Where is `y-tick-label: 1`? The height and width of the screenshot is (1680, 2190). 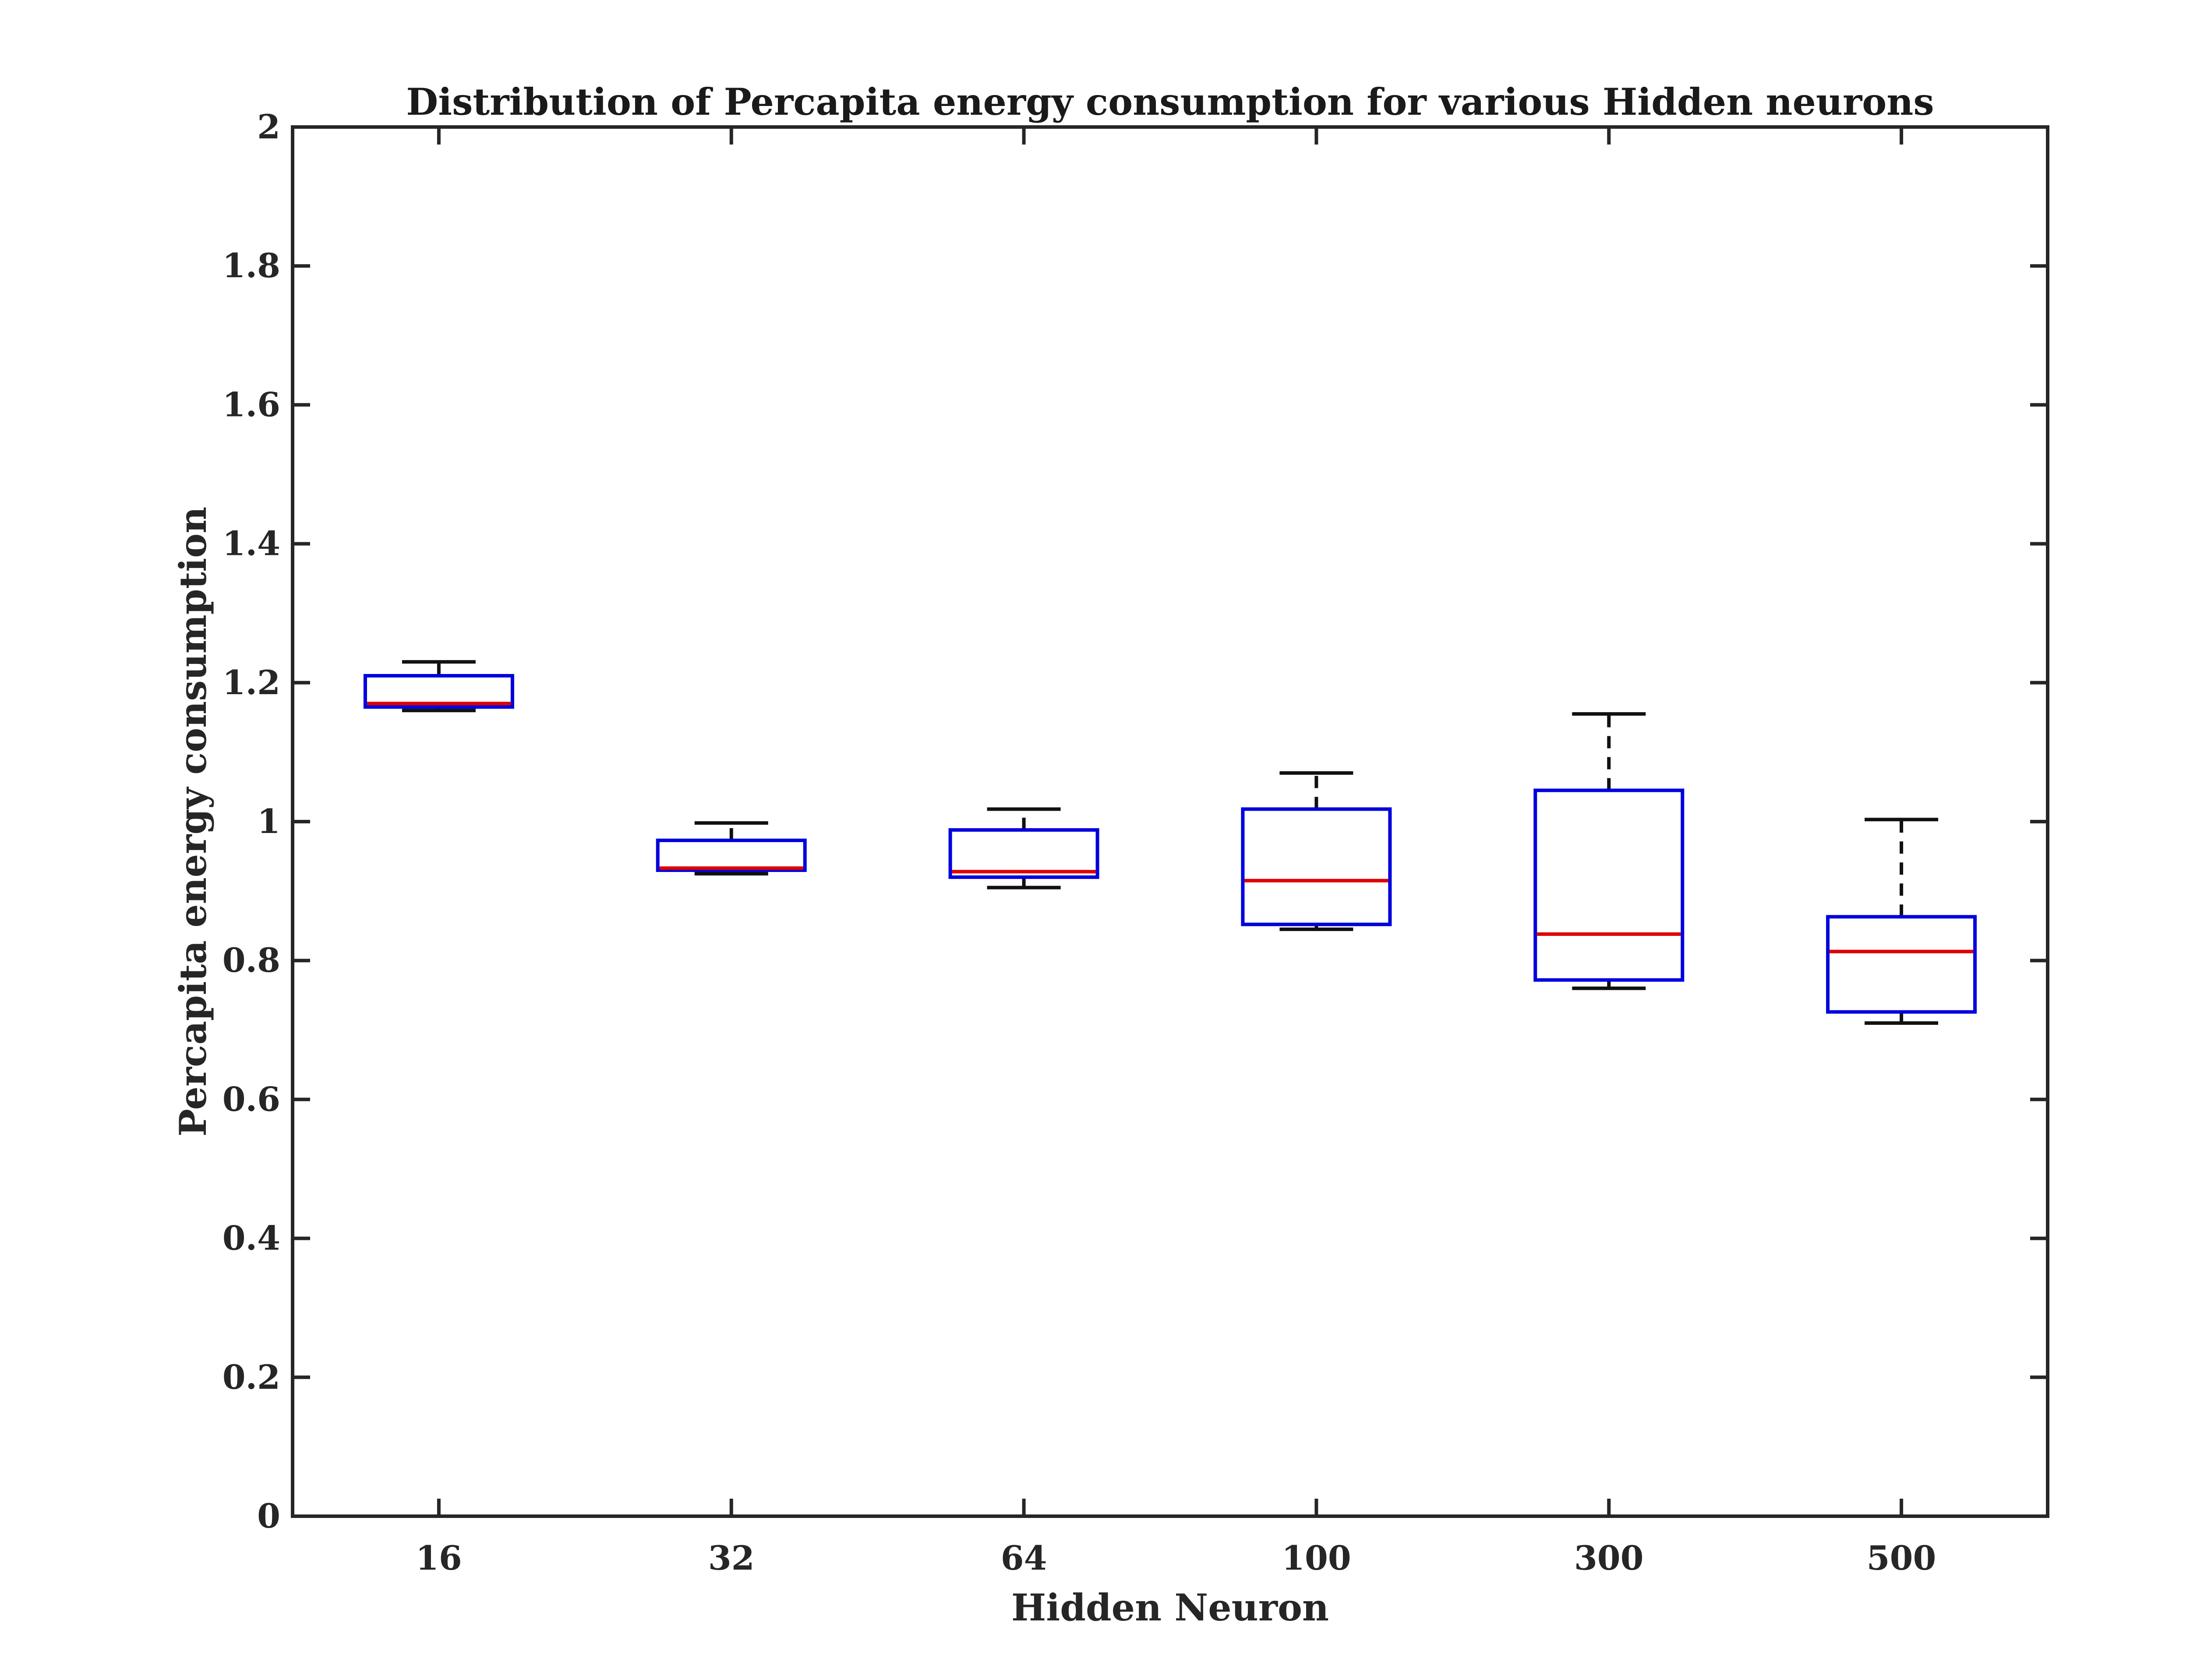 y-tick-label: 1 is located at coordinates (268, 821).